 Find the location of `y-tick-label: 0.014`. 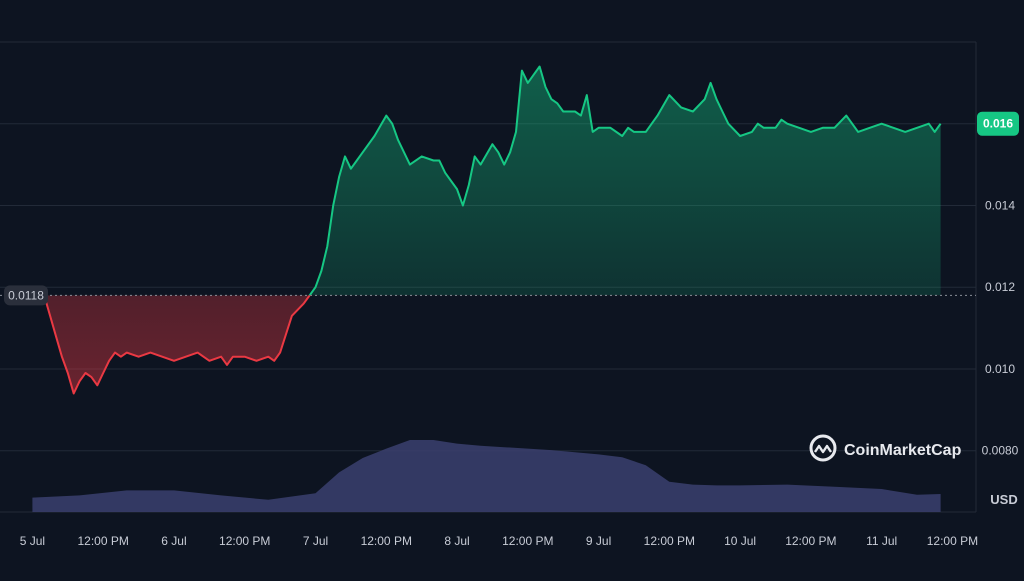

y-tick-label: 0.014 is located at coordinates (1000, 205).